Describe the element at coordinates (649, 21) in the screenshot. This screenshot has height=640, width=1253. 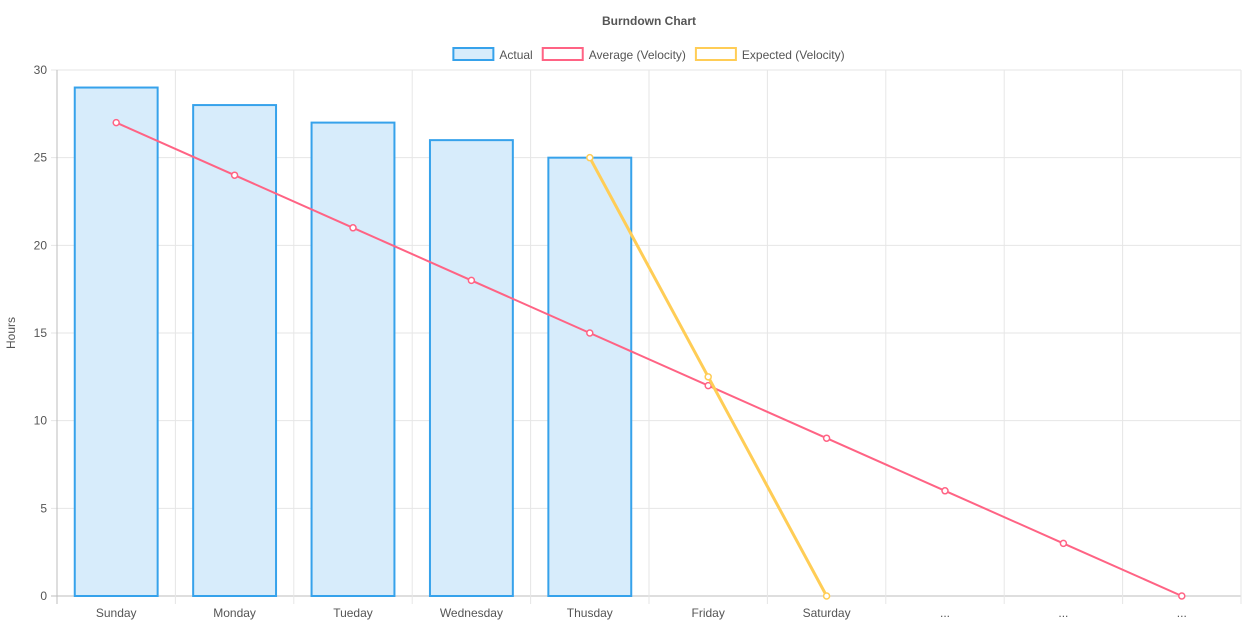
I see `chart-title: Burndown Chart` at that location.